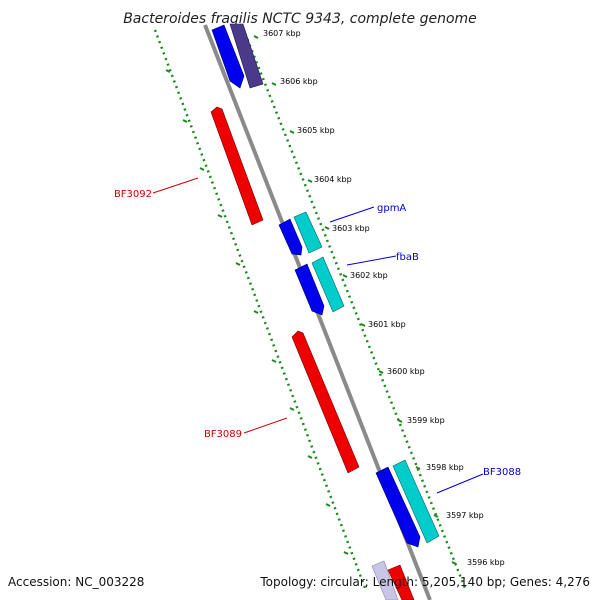 Image resolution: width=600 pixels, height=600 pixels. I want to click on tick-label: 3597 kbp, so click(465, 515).